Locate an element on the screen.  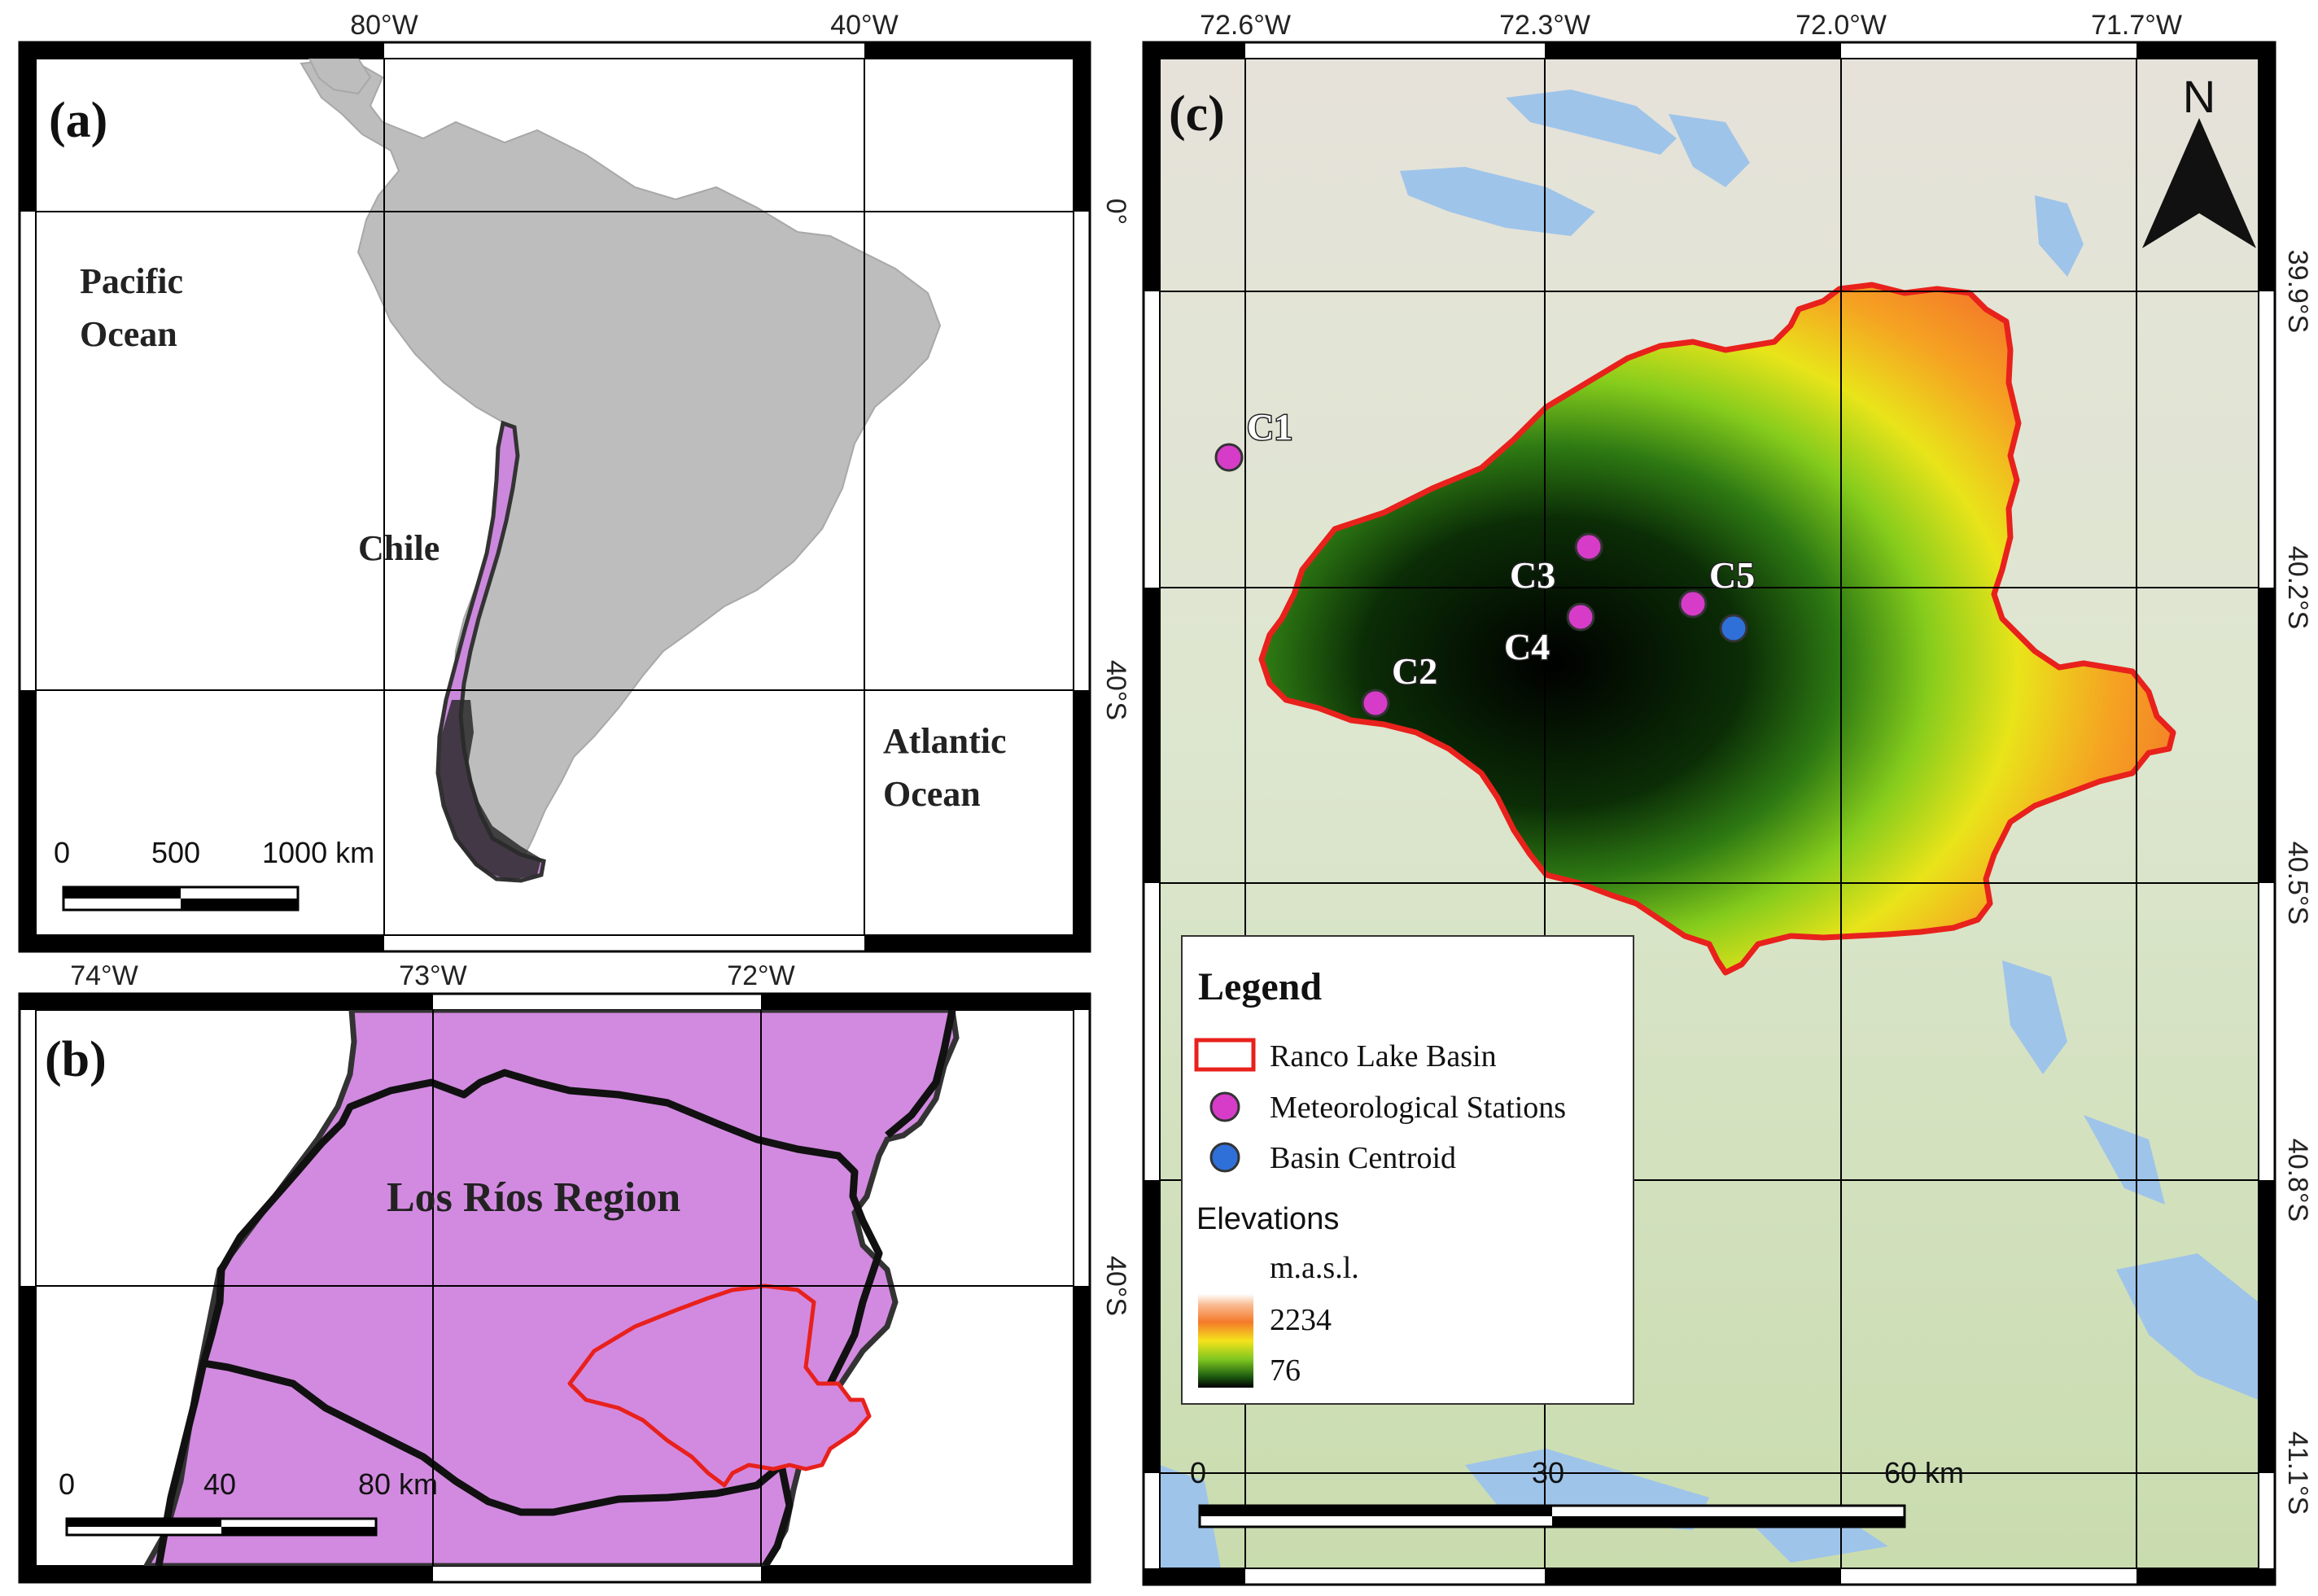
chile-south-archipelago is located at coordinates (491, 791).